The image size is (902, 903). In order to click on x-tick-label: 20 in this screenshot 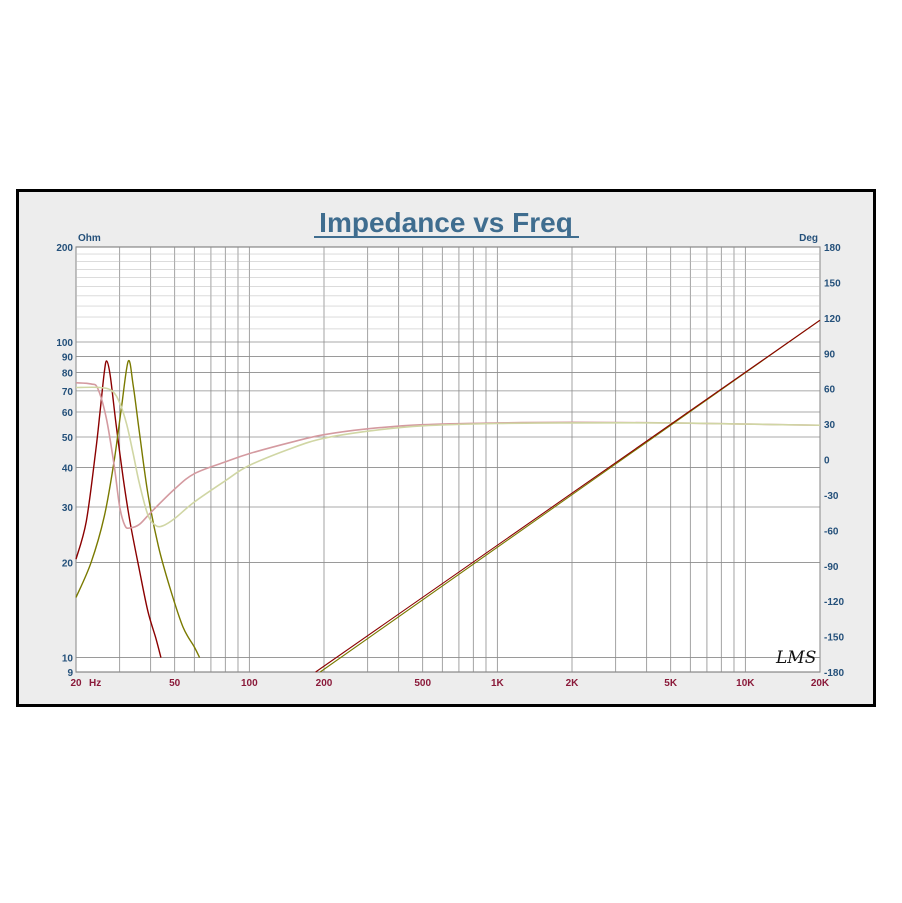, I will do `click(76, 683)`.